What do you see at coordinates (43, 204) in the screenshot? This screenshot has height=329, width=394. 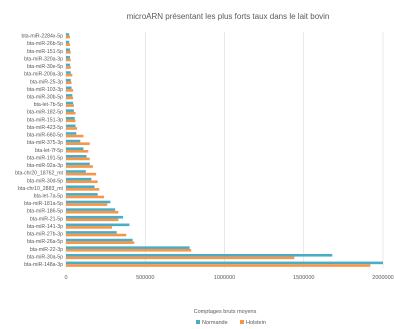 I see `category-label-22: bta-miR-181a-5p` at bounding box center [43, 204].